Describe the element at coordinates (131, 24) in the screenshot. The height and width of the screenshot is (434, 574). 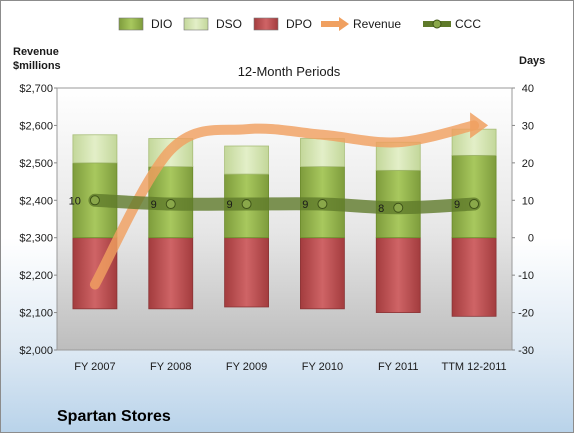
I see `legend-swatch-dio` at that location.